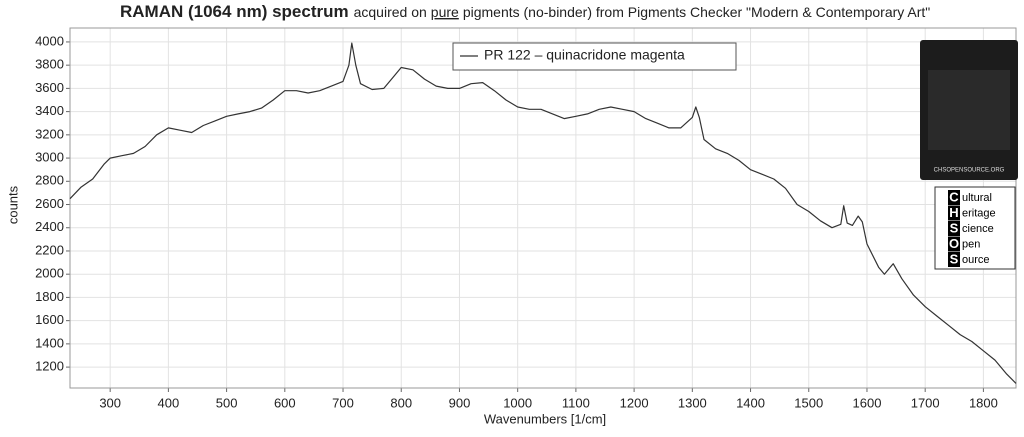 The image size is (1024, 437). Describe the element at coordinates (634, 402) in the screenshot. I see `x-tick-label: 1200` at that location.